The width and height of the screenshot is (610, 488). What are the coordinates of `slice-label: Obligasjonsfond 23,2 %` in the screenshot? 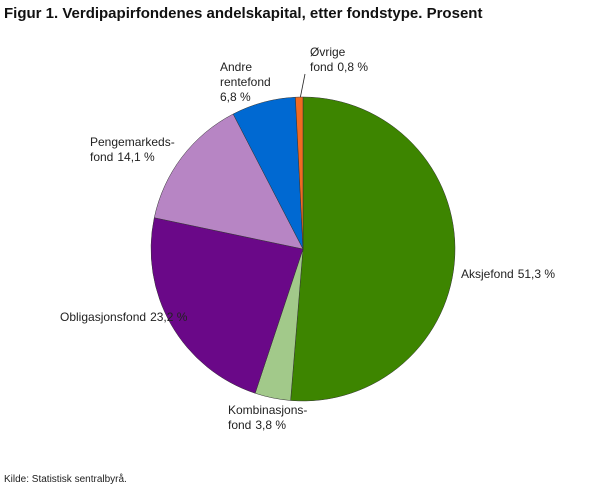 It's located at (124, 317).